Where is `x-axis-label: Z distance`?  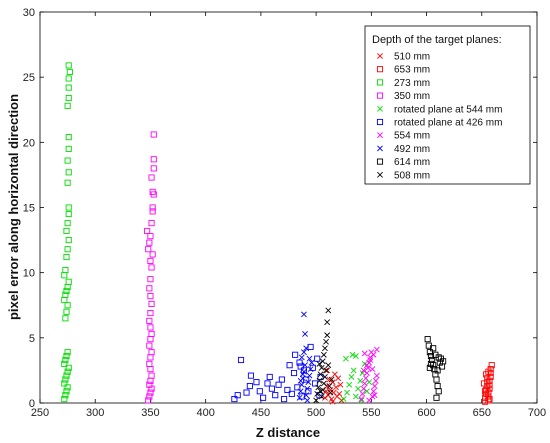 x-axis-label: Z distance is located at coordinates (288, 432).